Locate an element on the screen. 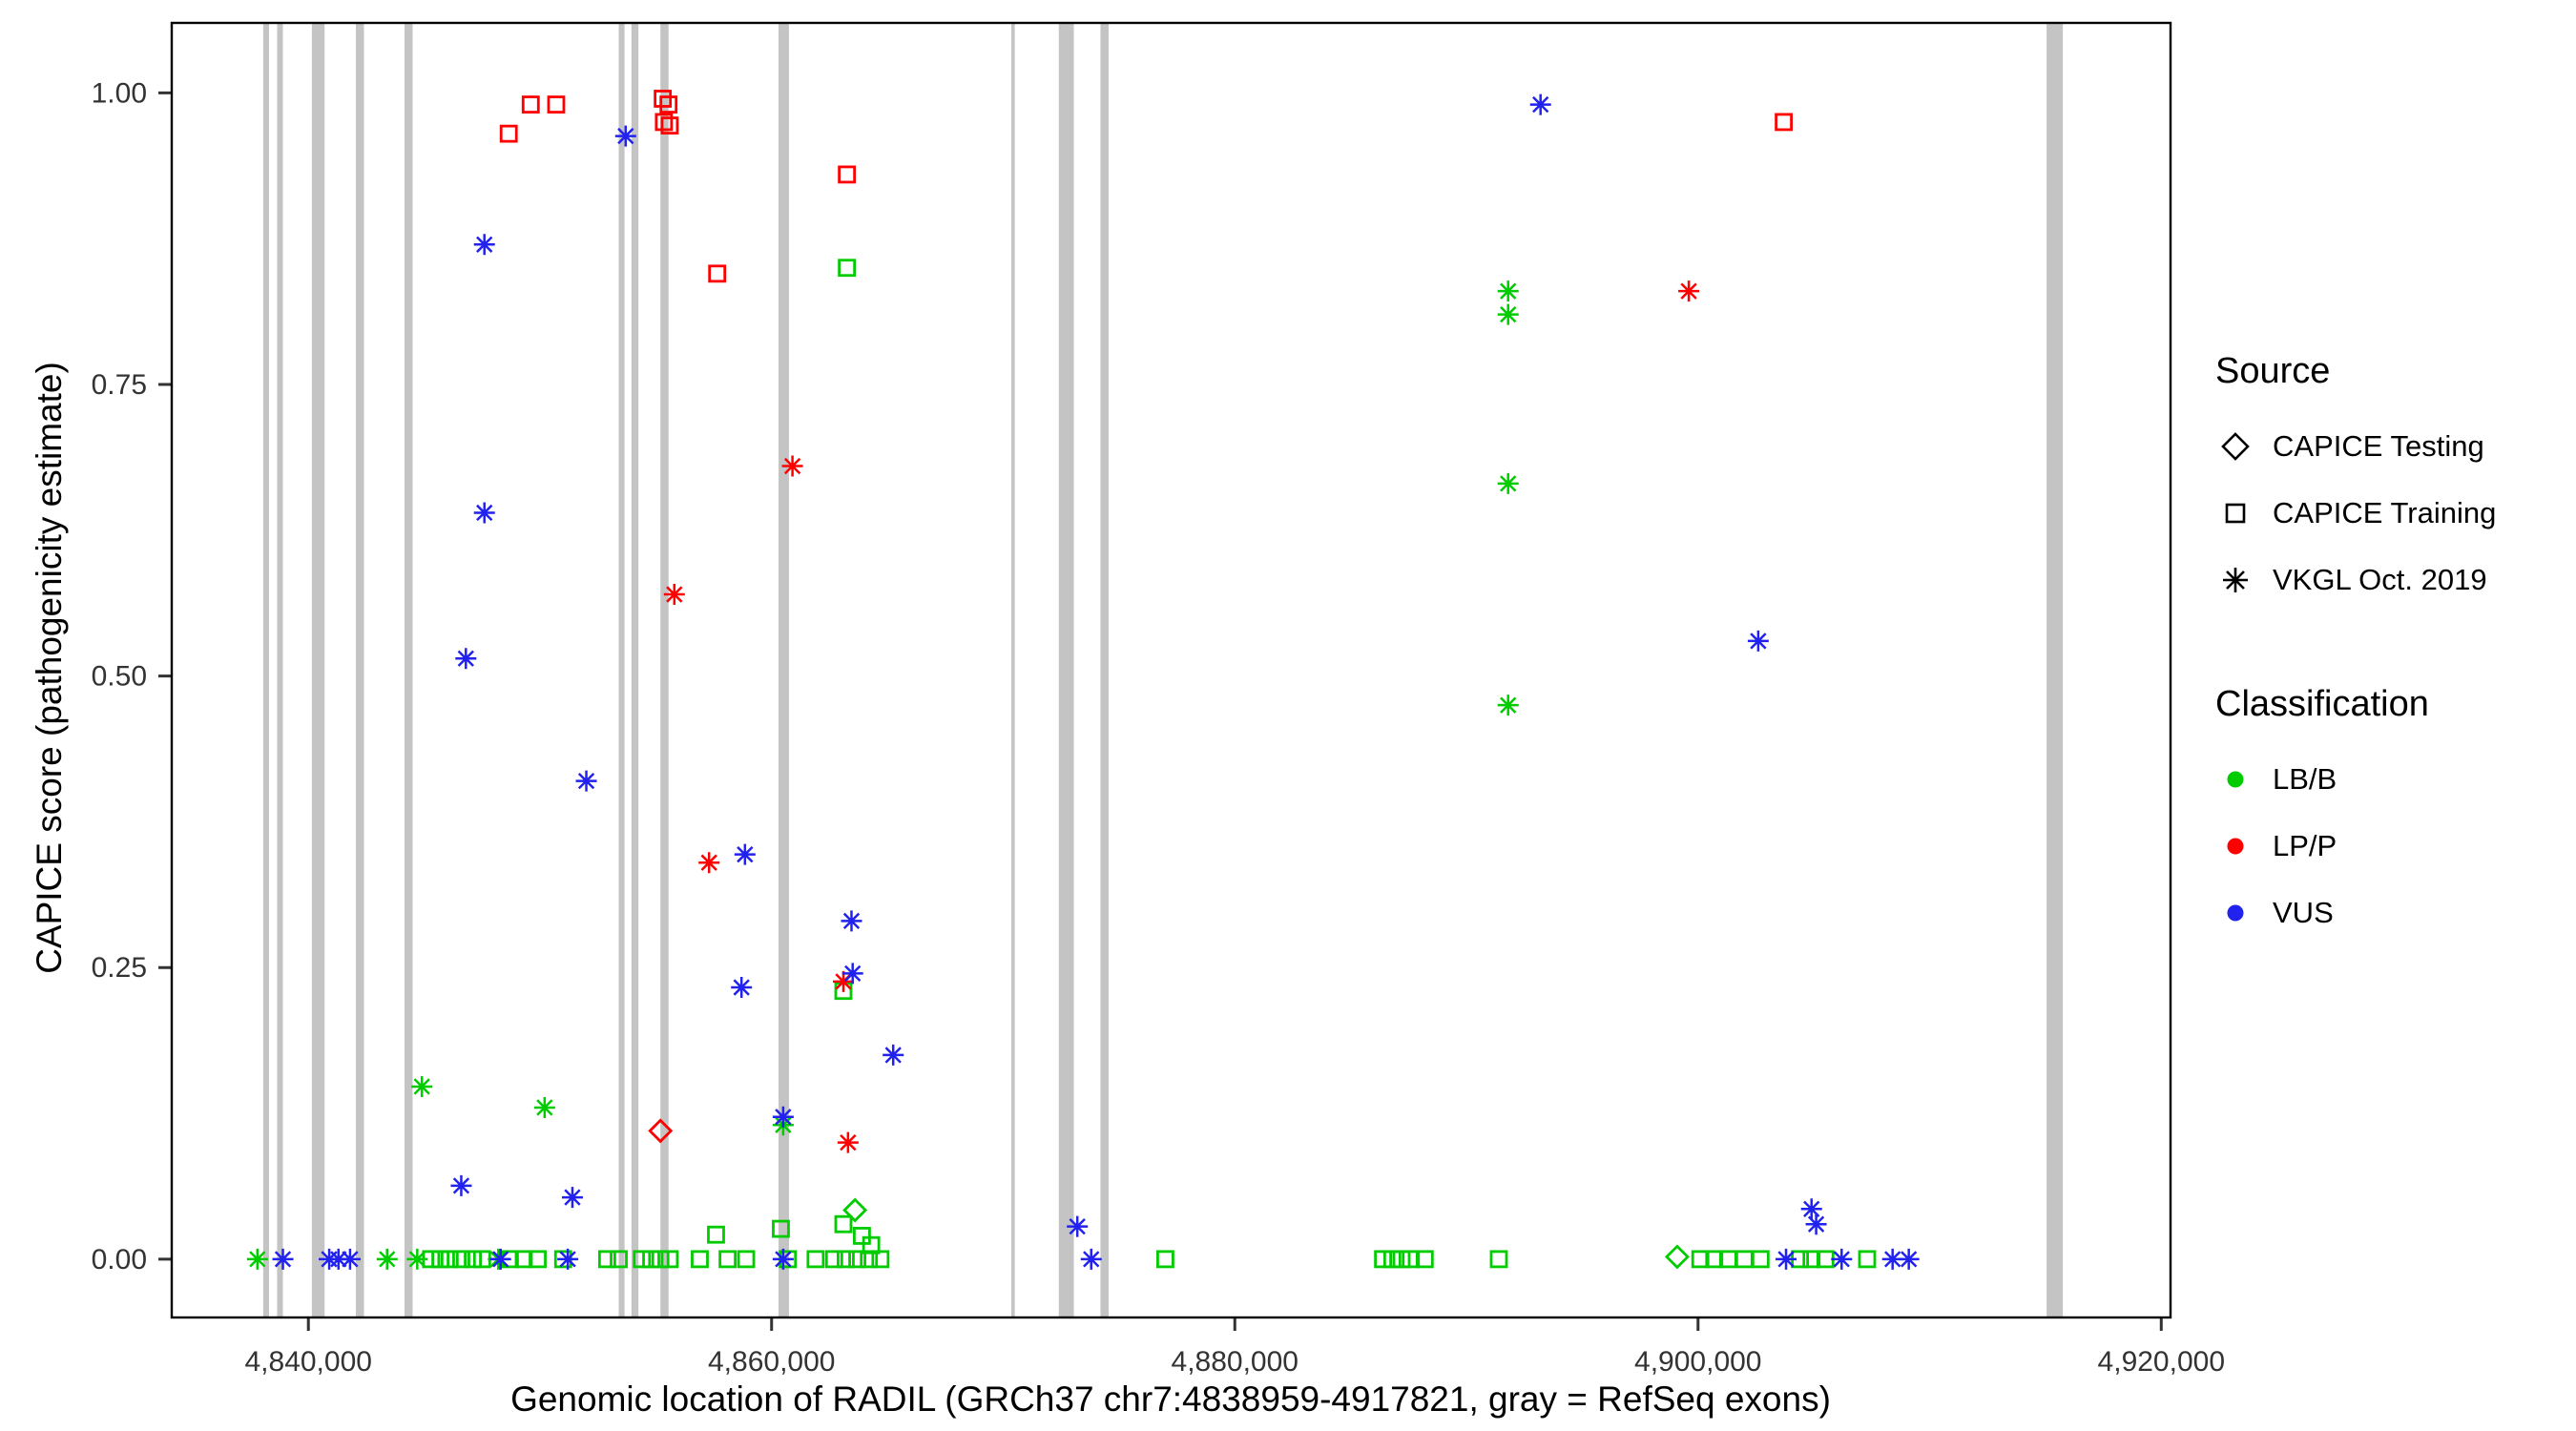  legend-item-lbb: LB/B is located at coordinates (2355, 779).